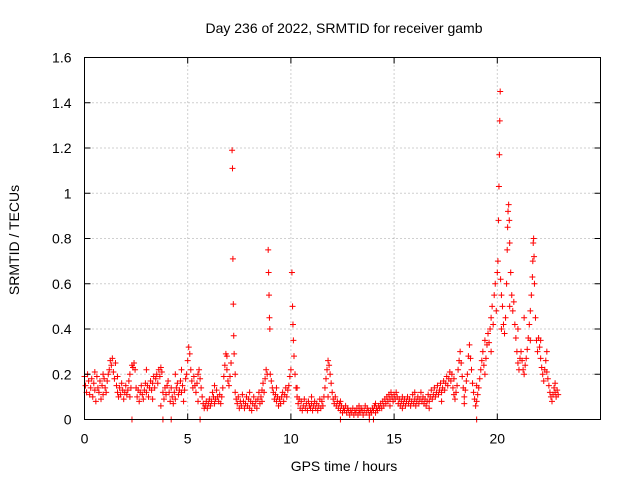 The height and width of the screenshot is (480, 640). I want to click on x-tick-label: 15, so click(394, 439).